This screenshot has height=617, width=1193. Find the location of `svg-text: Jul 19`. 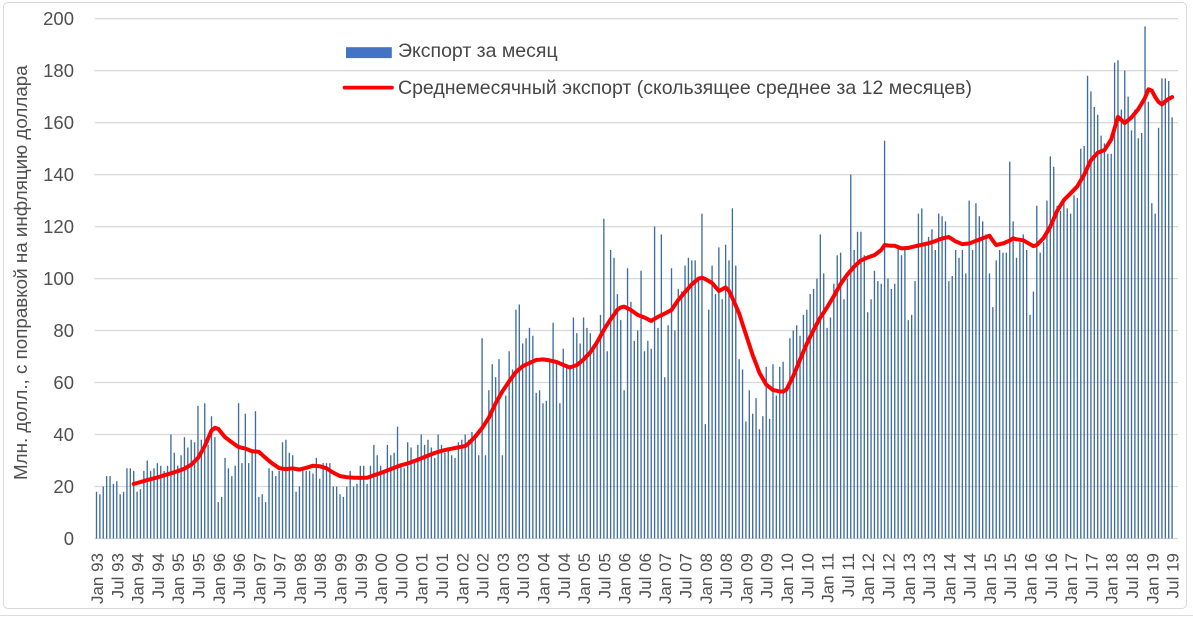

svg-text: Jul 19 is located at coordinates (1173, 575).